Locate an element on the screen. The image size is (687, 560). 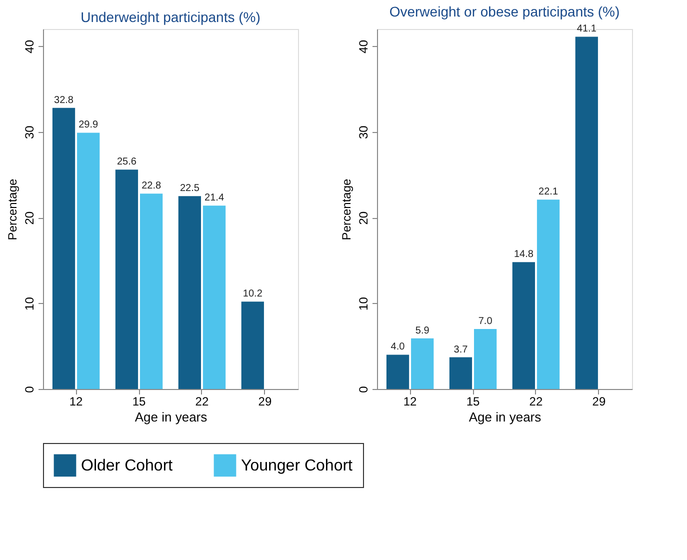
legend-label: Younger Cohort is located at coordinates (297, 465).